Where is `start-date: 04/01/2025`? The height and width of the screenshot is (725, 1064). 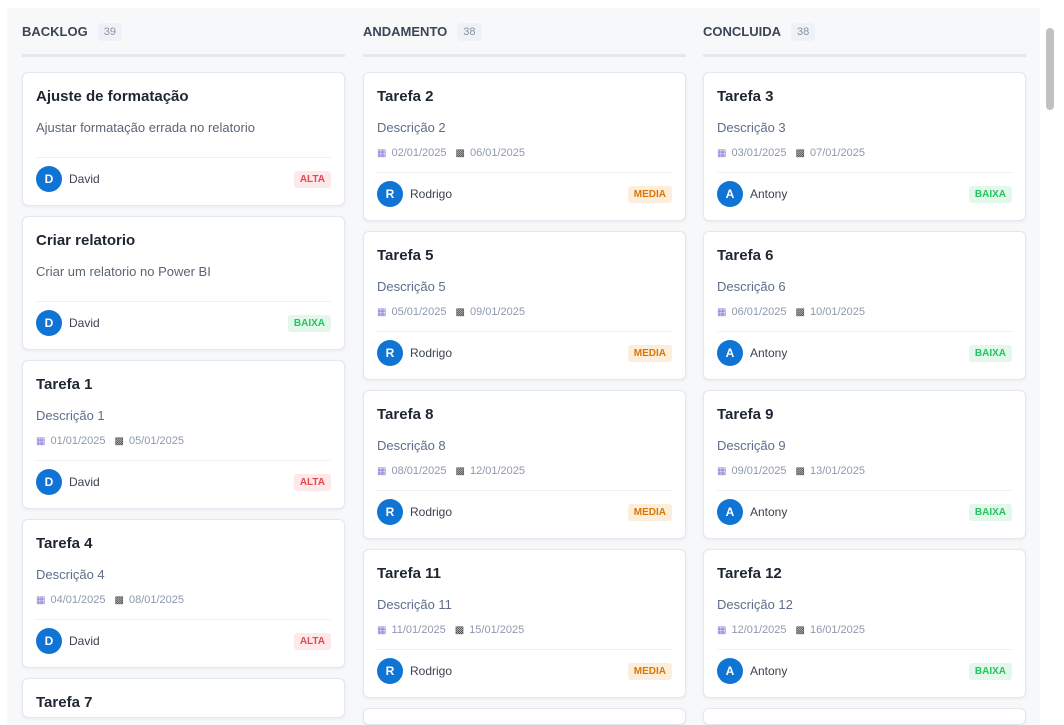
start-date: 04/01/2025 is located at coordinates (78, 600).